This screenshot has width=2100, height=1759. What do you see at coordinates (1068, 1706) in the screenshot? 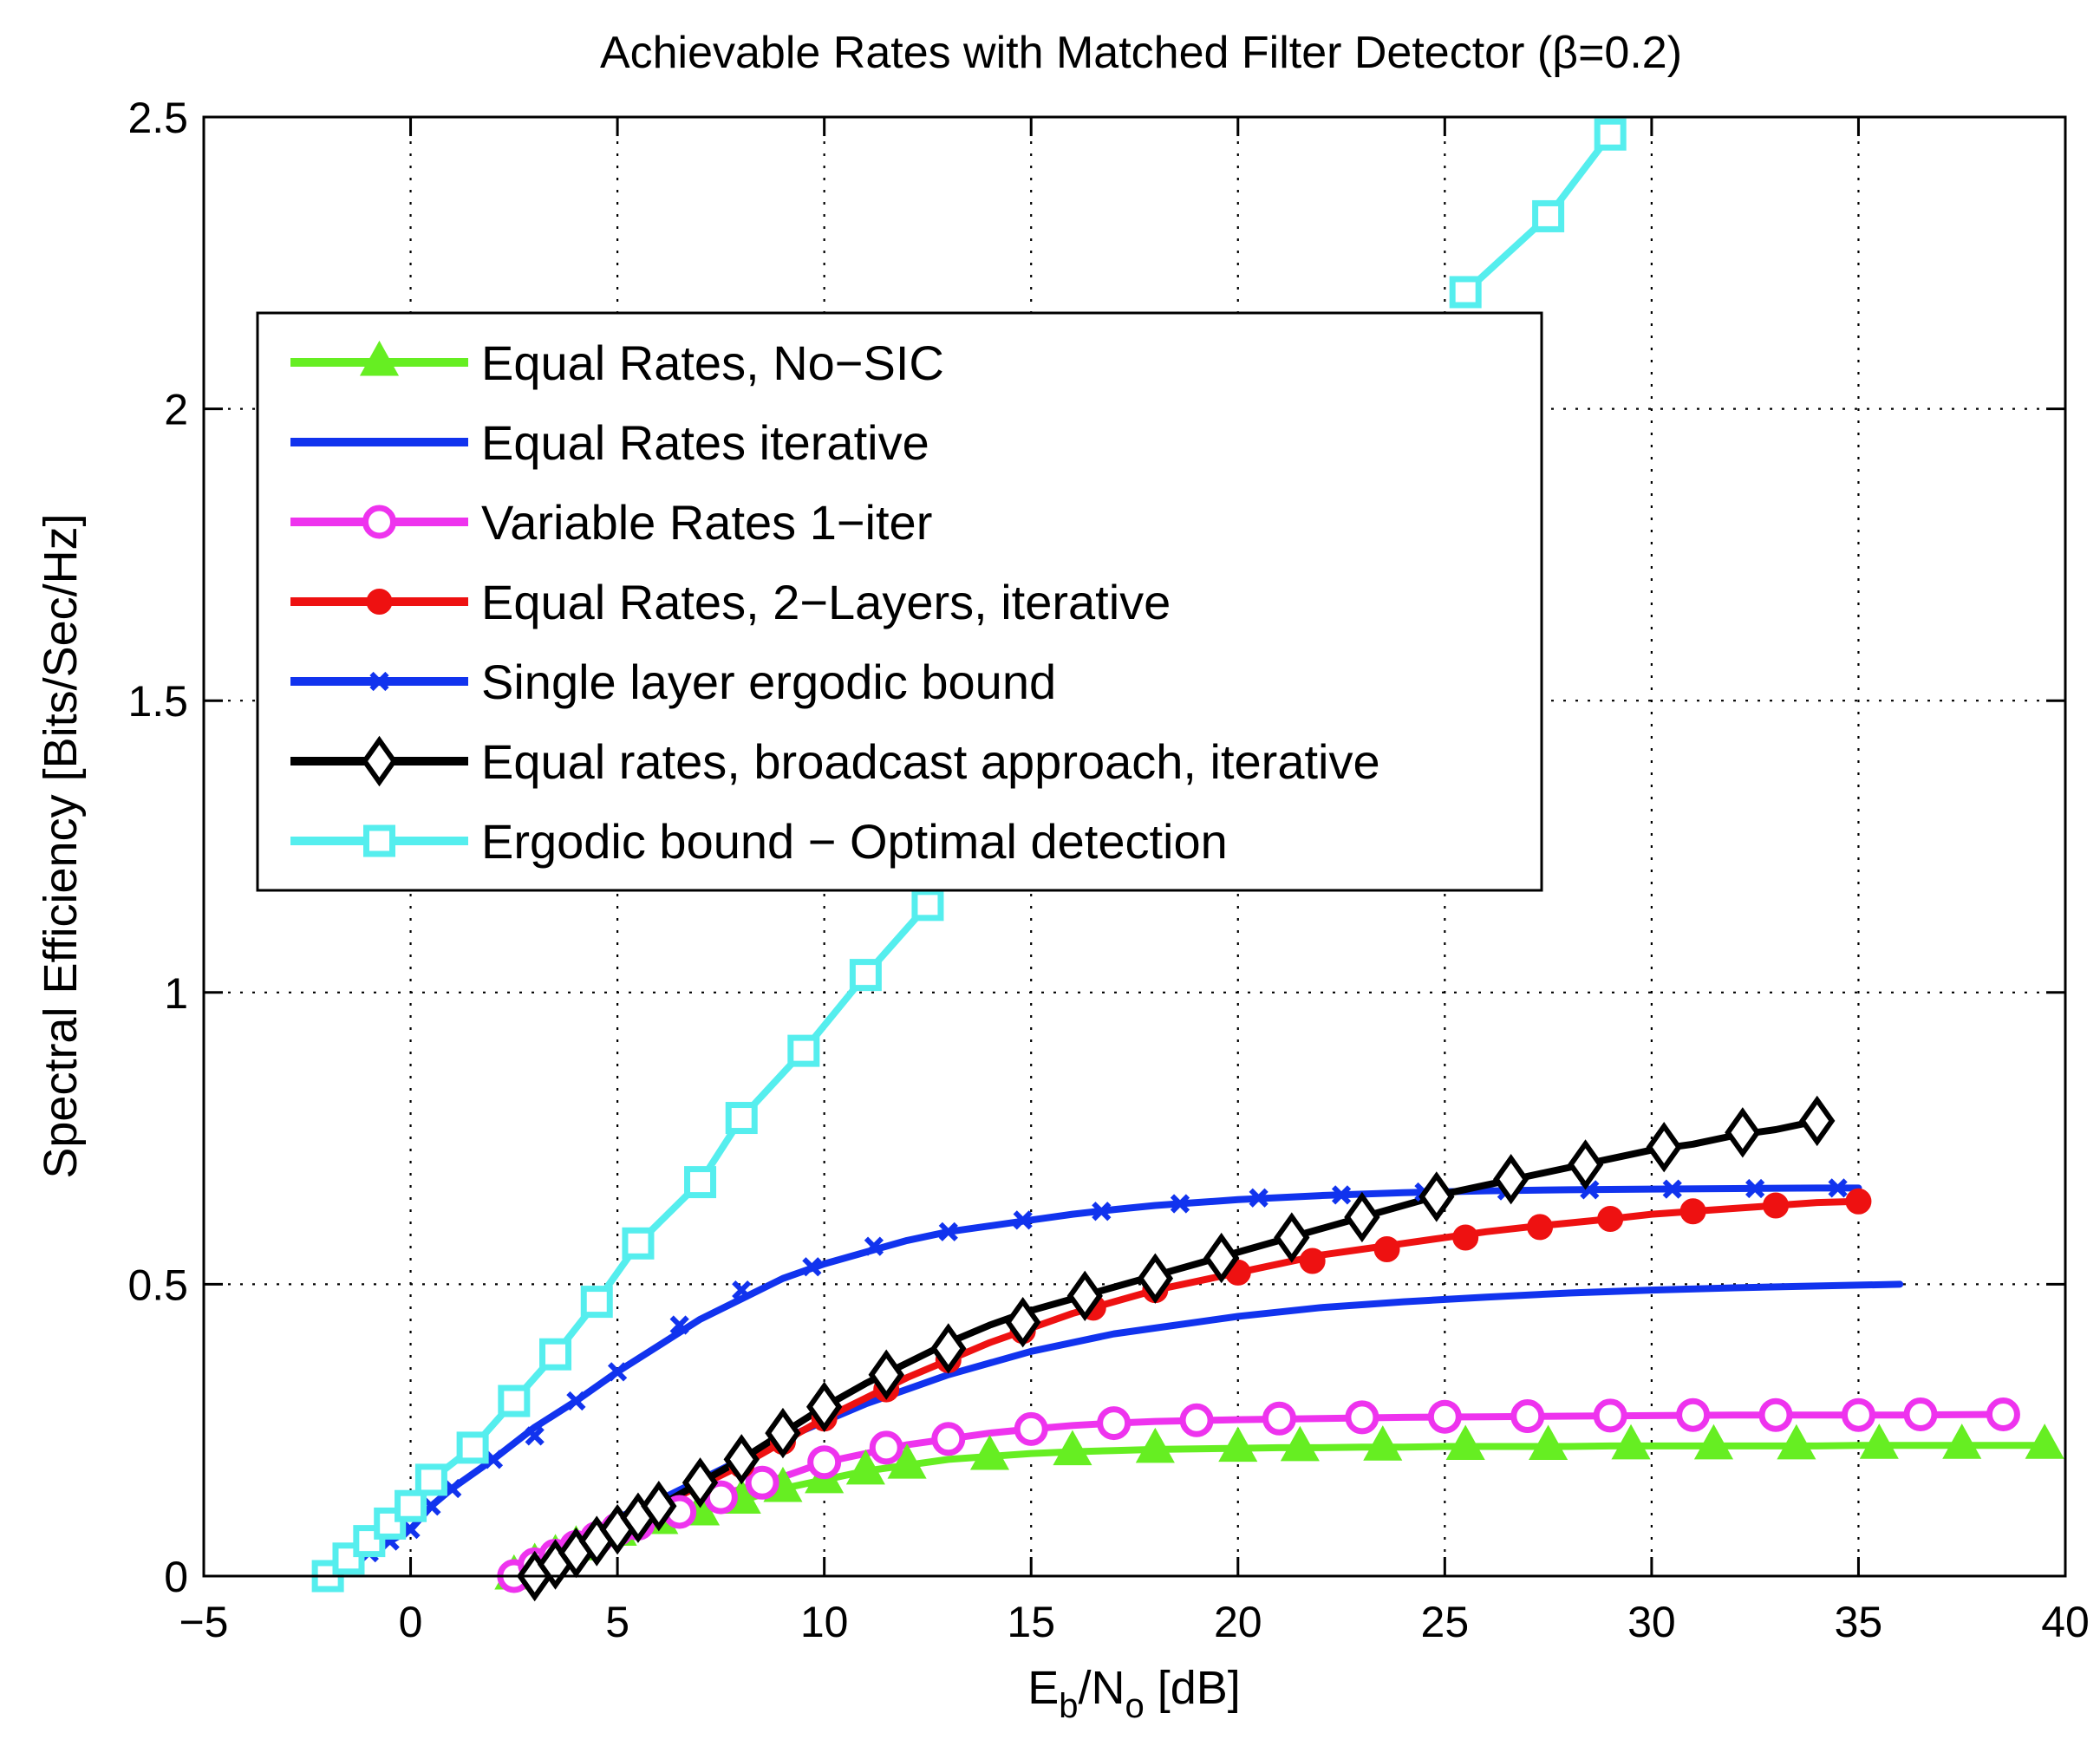
I see `x-axis-label-sub1: b` at bounding box center [1068, 1706].